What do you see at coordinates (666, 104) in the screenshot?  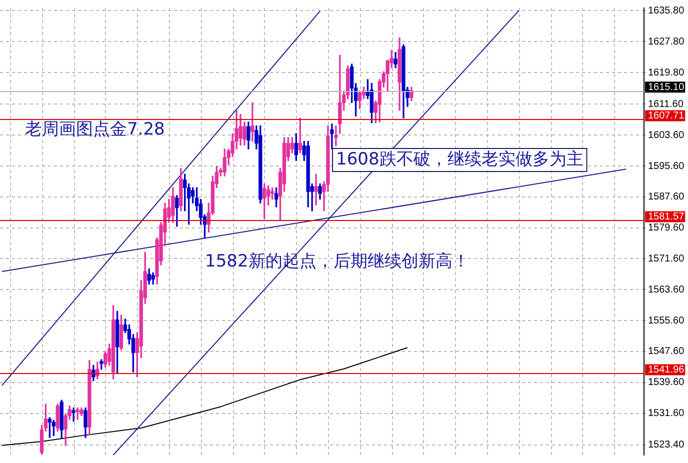 I see `y-tick-label: 1611.60` at bounding box center [666, 104].